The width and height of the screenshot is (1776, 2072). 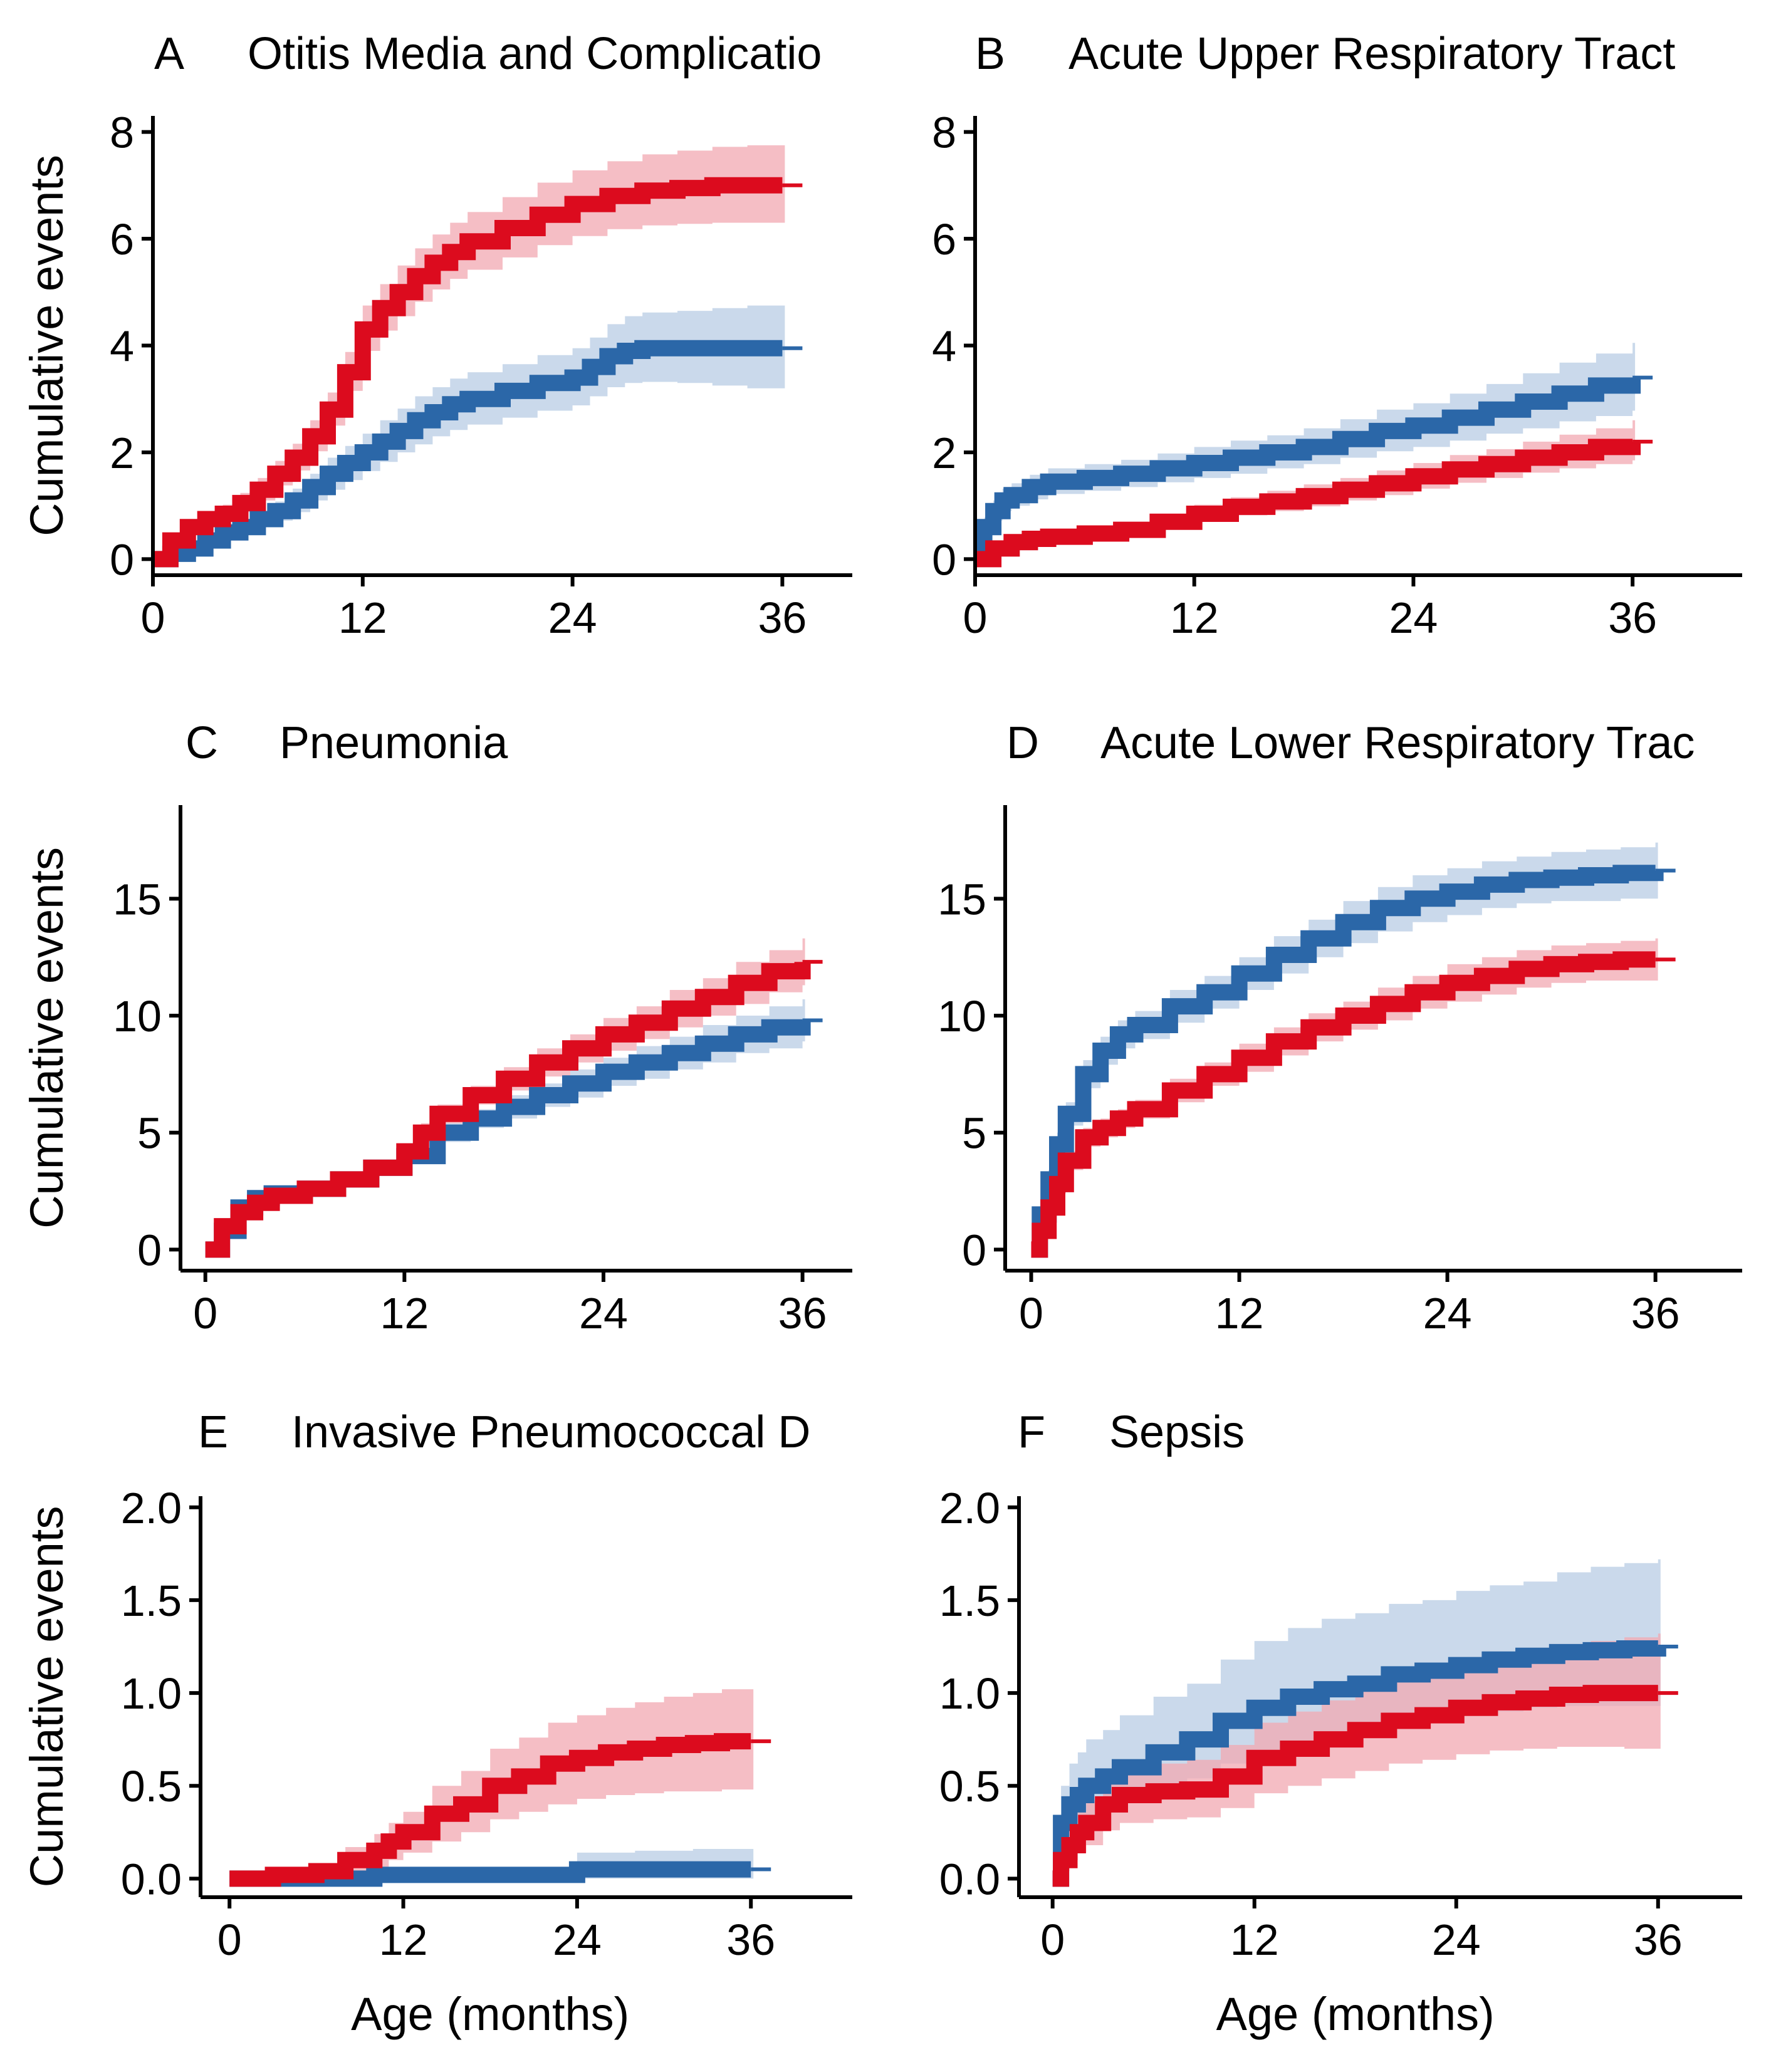 What do you see at coordinates (169, 54) in the screenshot?
I see `panel-letter: A` at bounding box center [169, 54].